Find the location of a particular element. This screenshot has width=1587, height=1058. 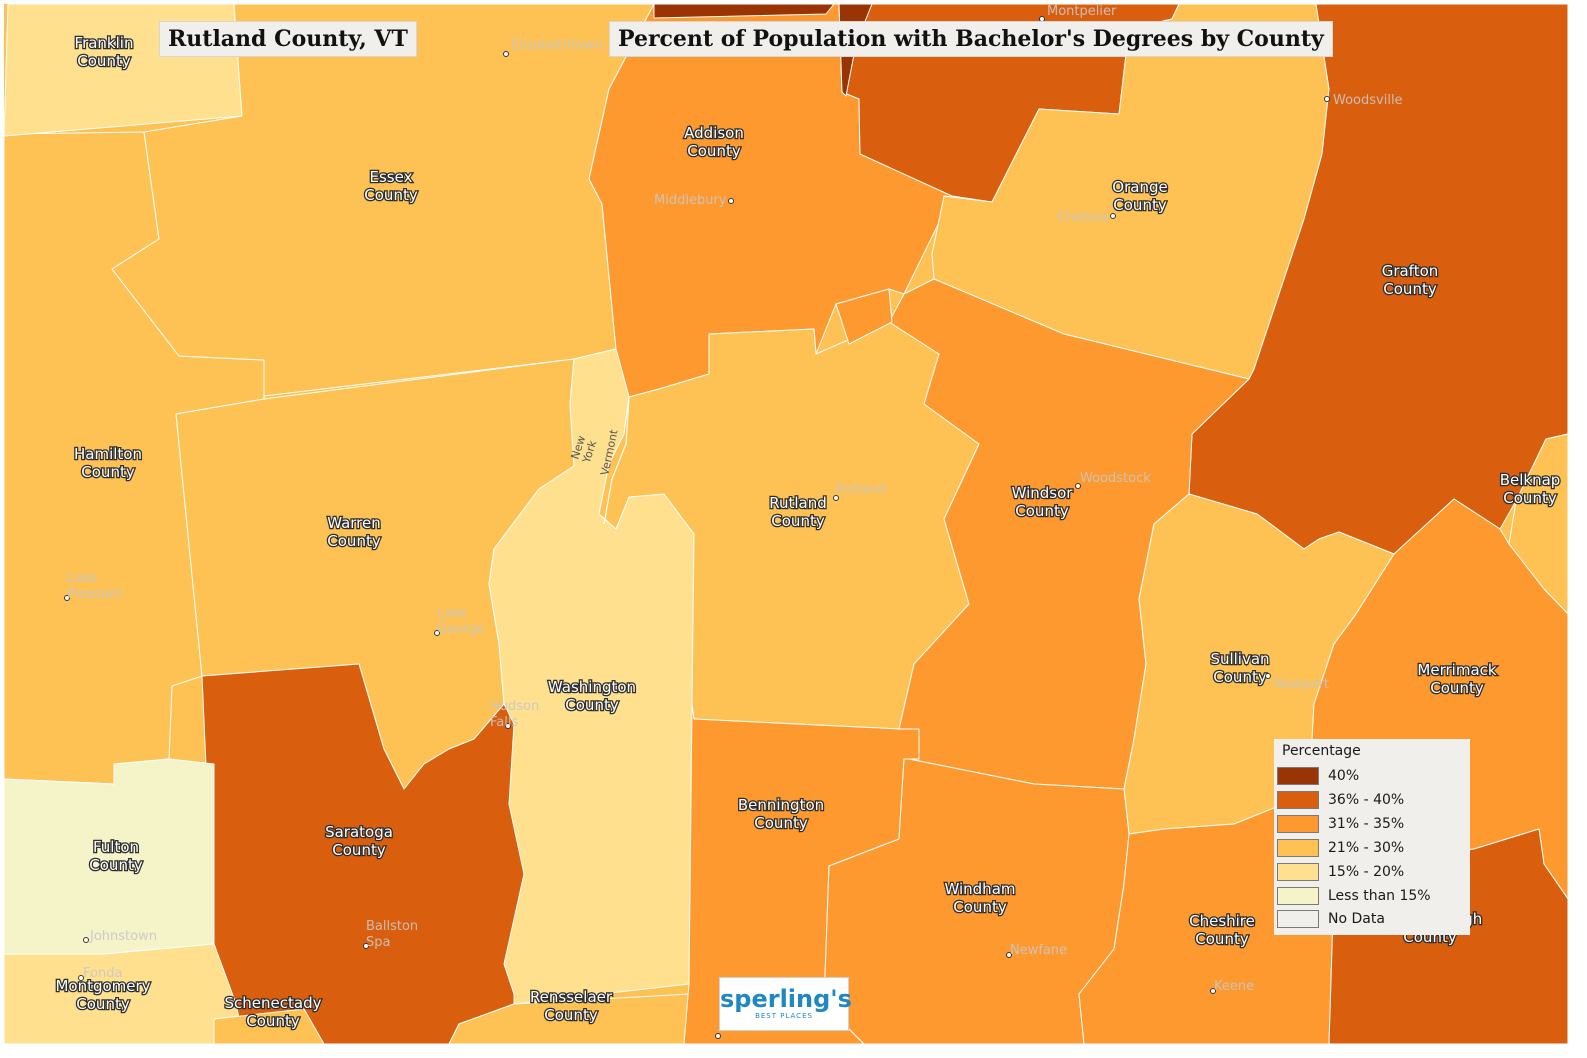

legend-item: No Data is located at coordinates (1372, 920).